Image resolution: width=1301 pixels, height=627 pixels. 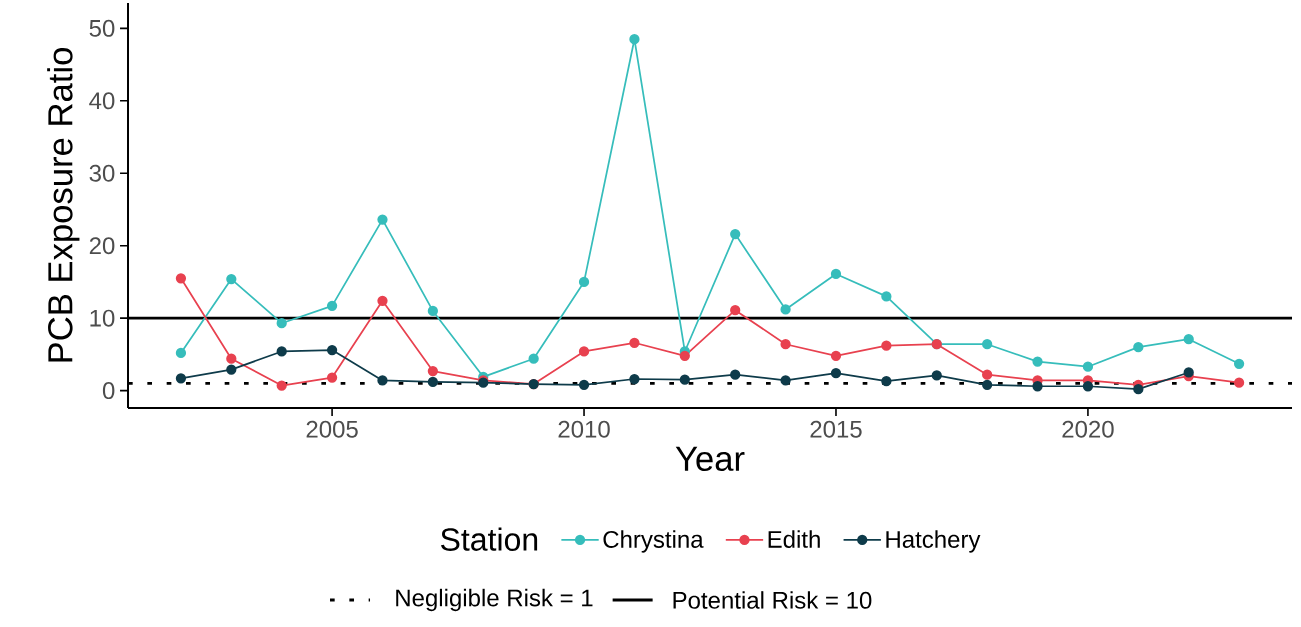 I want to click on x-tick-label: 2005, so click(x=332, y=429).